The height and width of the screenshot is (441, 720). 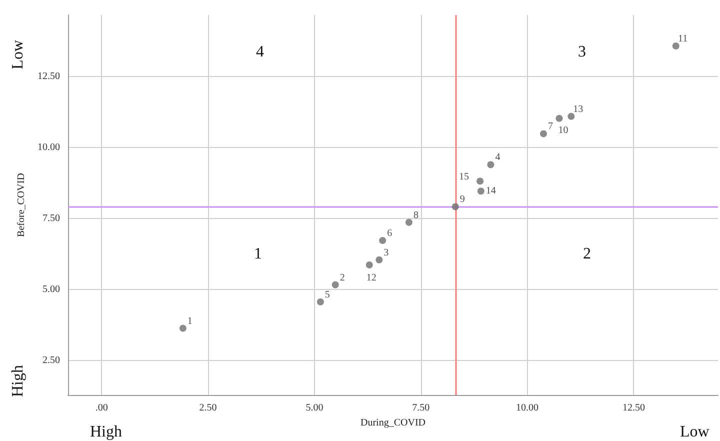 I want to click on annotation: 5, so click(x=327, y=294).